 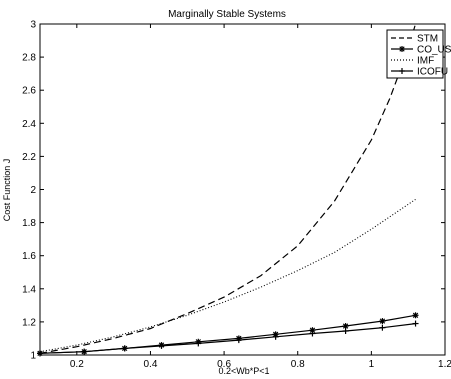 What do you see at coordinates (29, 157) in the screenshot?
I see `y-tick-label: 2.2` at bounding box center [29, 157].